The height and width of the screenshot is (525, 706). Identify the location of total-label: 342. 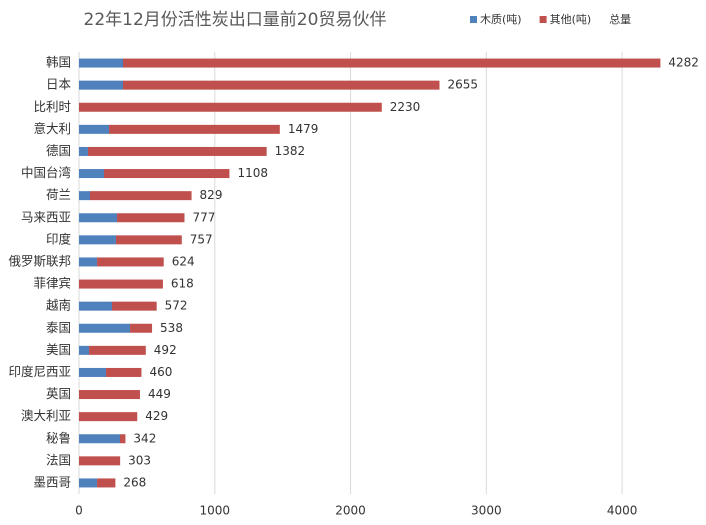
(144, 438).